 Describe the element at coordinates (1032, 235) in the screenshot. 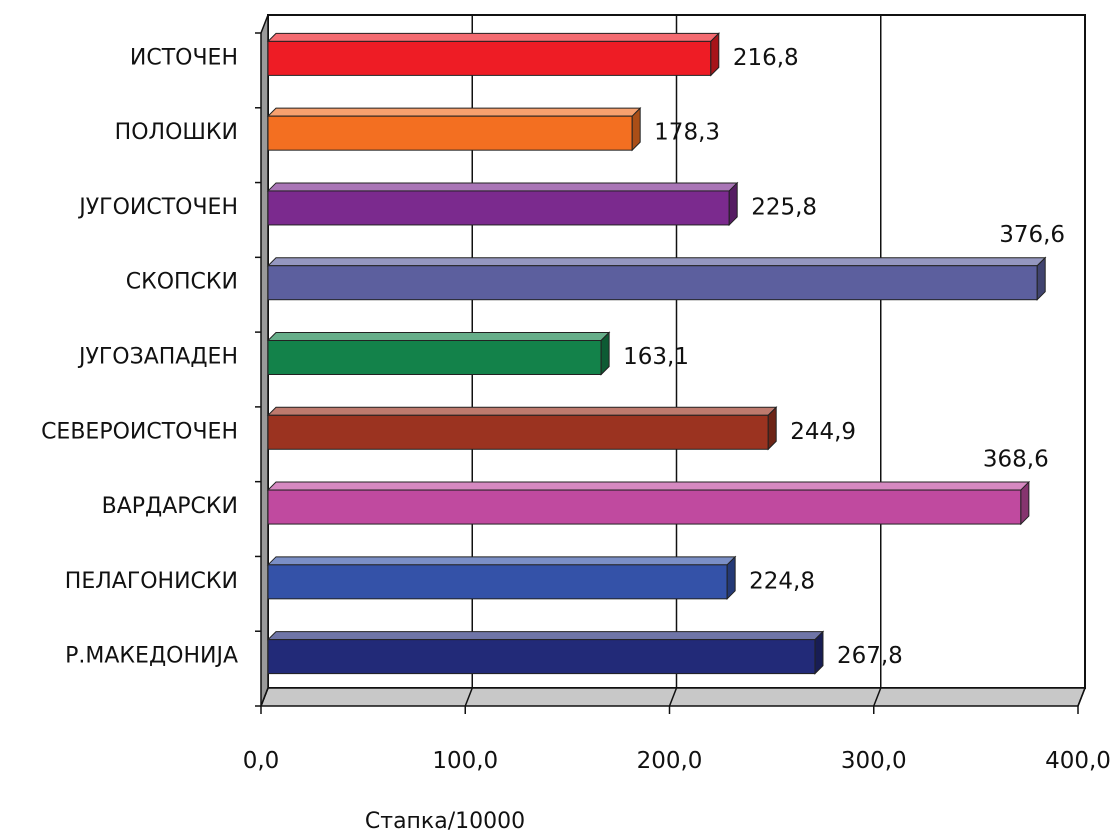

I see `value-label: 376,6` at that location.